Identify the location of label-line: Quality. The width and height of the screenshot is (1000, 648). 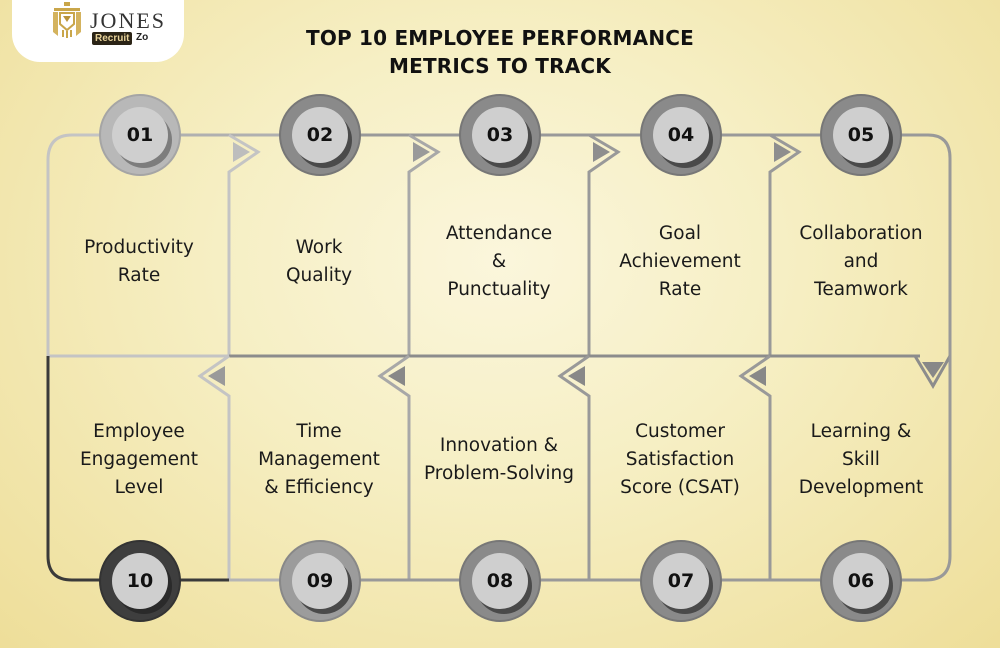
(319, 275).